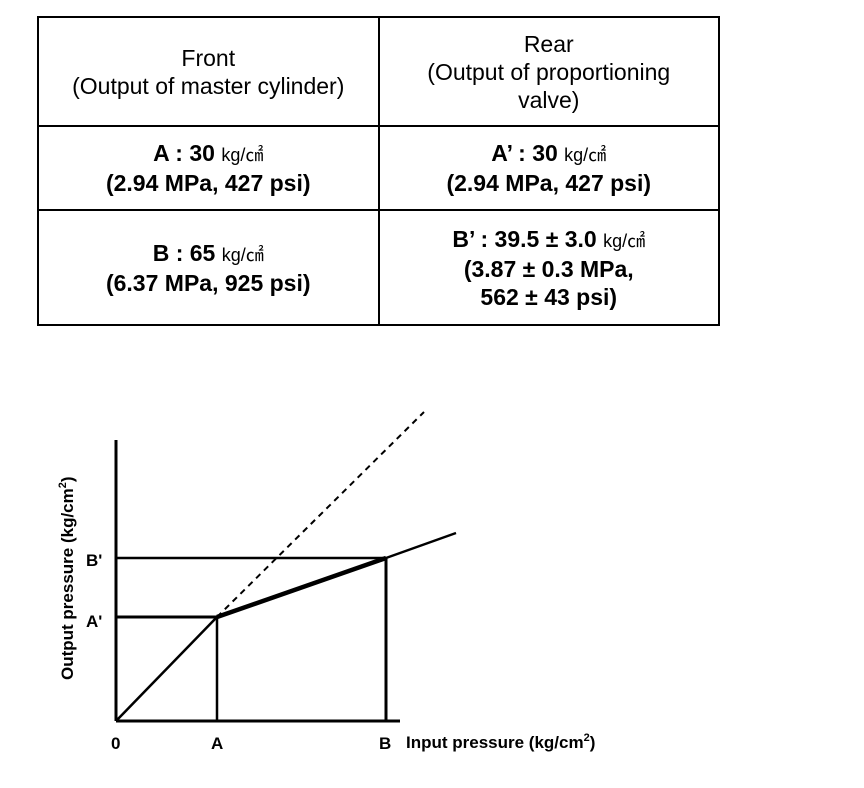  I want to click on front-a-conversion: (2.94 MPa, 427 psi), so click(208, 183).